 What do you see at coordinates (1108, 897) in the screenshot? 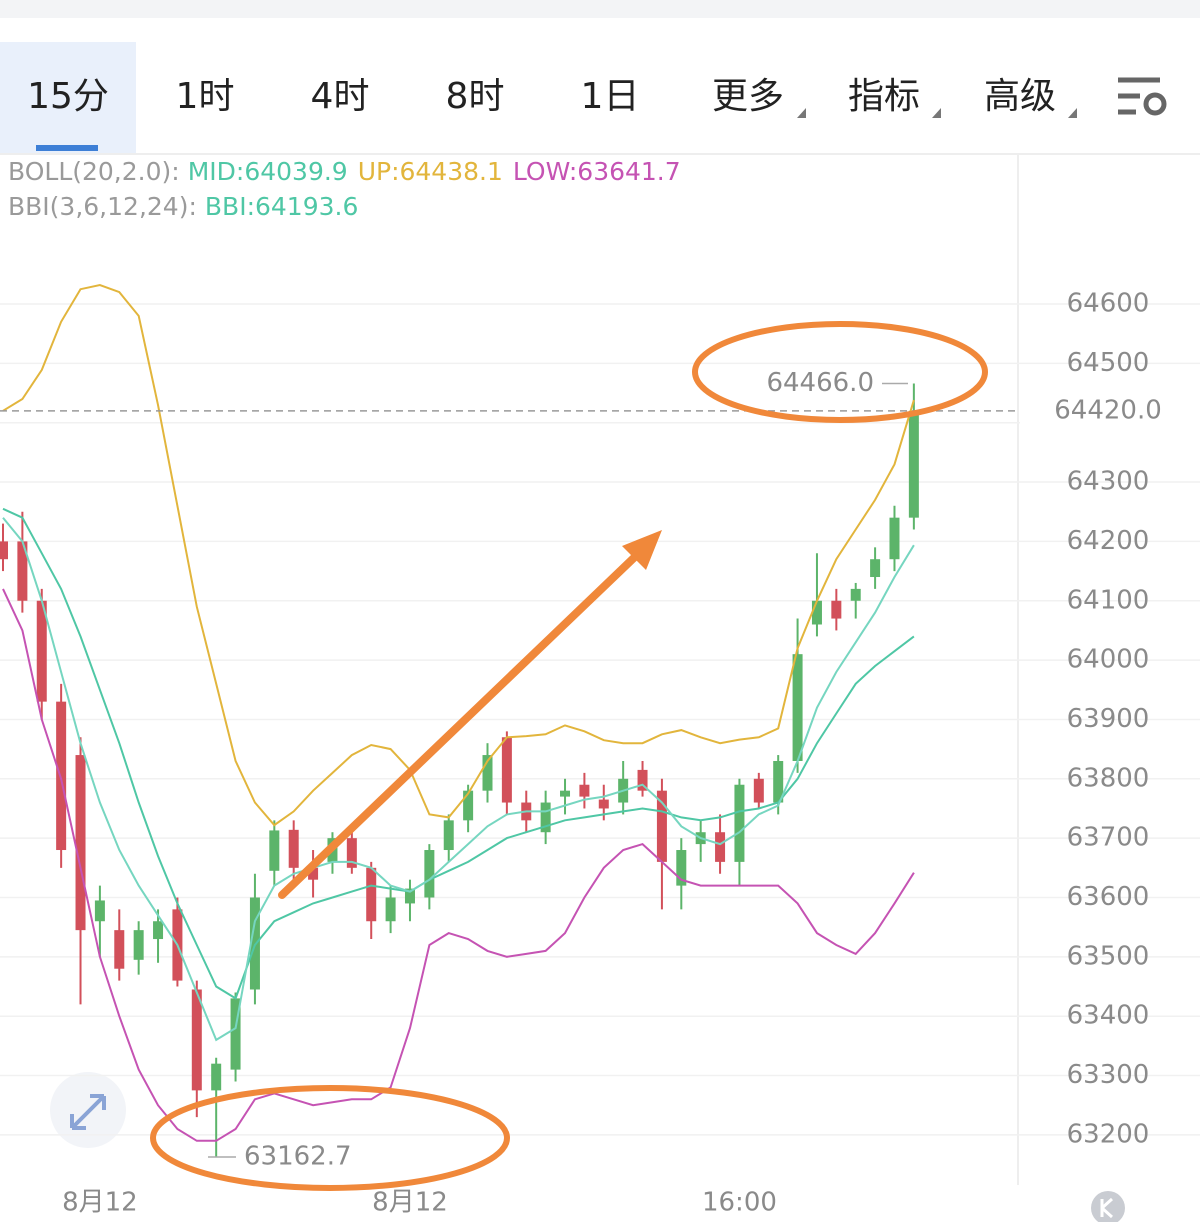
I see `y-tick-label: 63600` at bounding box center [1108, 897].